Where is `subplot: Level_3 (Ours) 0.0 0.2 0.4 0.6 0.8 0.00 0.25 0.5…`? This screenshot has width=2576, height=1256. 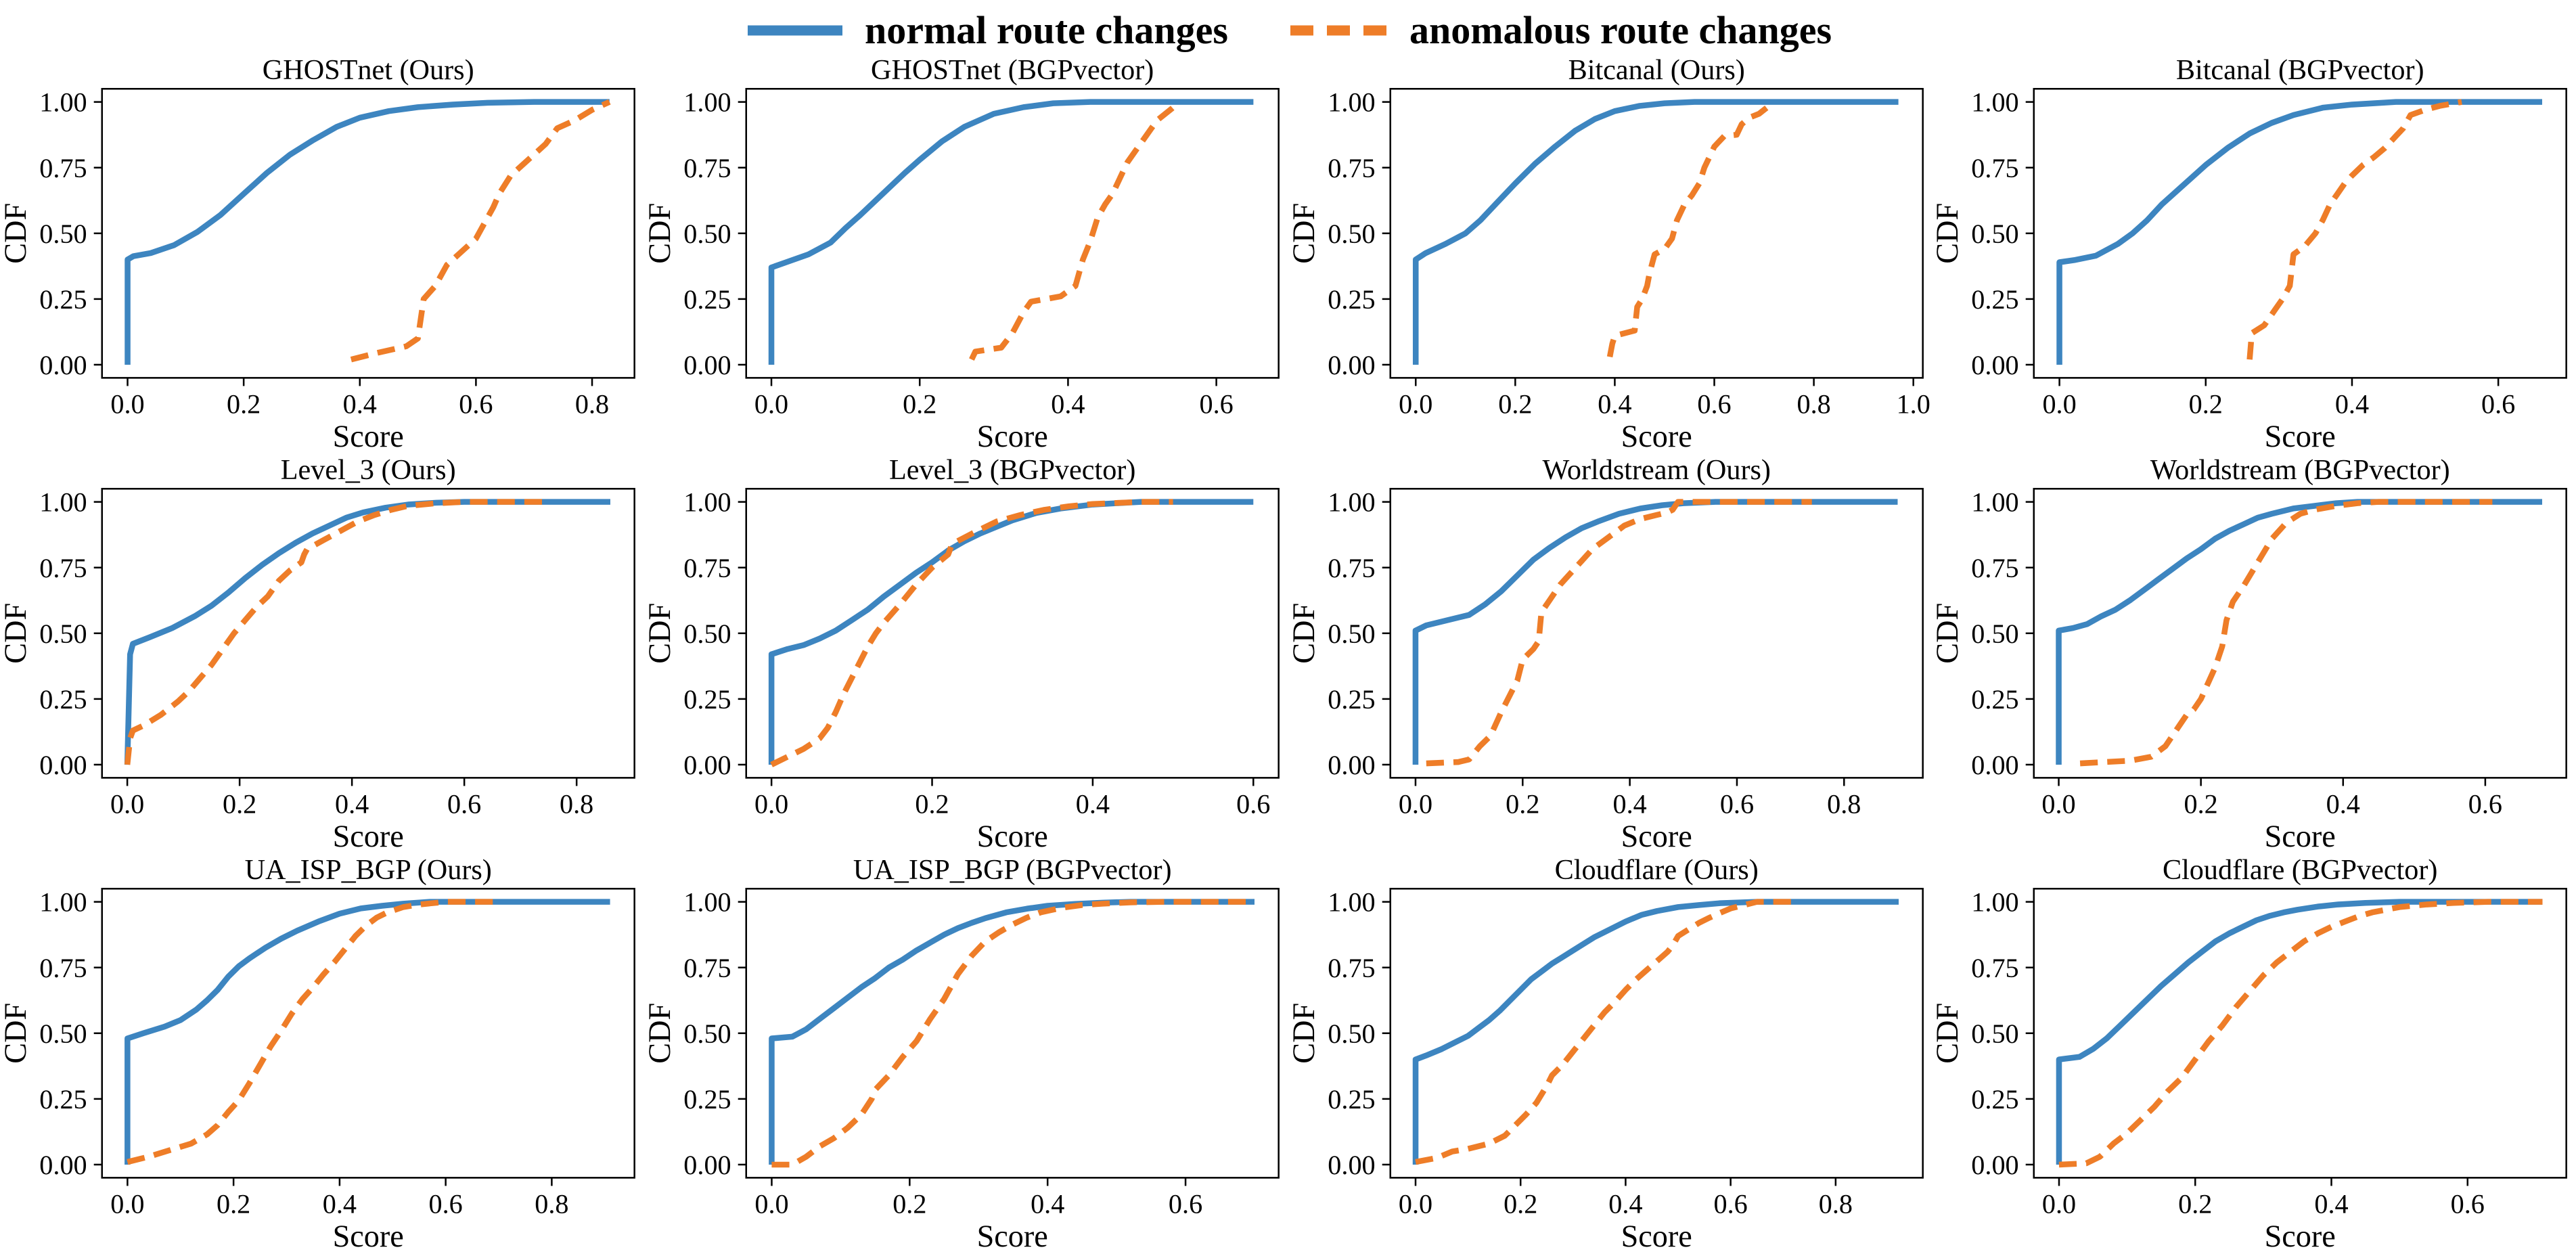
subplot: Level_3 (Ours) 0.0 0.2 0.4 0.6 0.8 0.00 0.25 0.5… is located at coordinates (322, 656).